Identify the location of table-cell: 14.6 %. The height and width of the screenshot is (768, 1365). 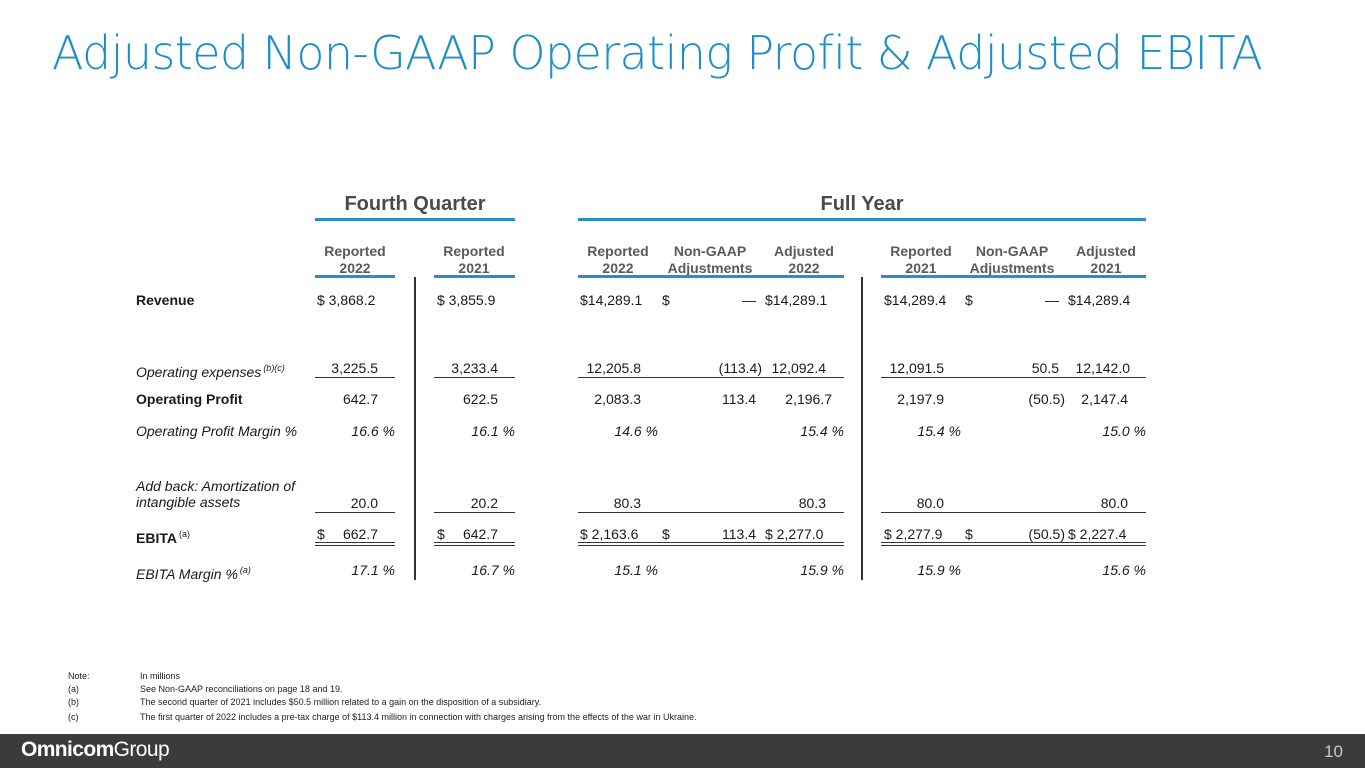
(636, 431).